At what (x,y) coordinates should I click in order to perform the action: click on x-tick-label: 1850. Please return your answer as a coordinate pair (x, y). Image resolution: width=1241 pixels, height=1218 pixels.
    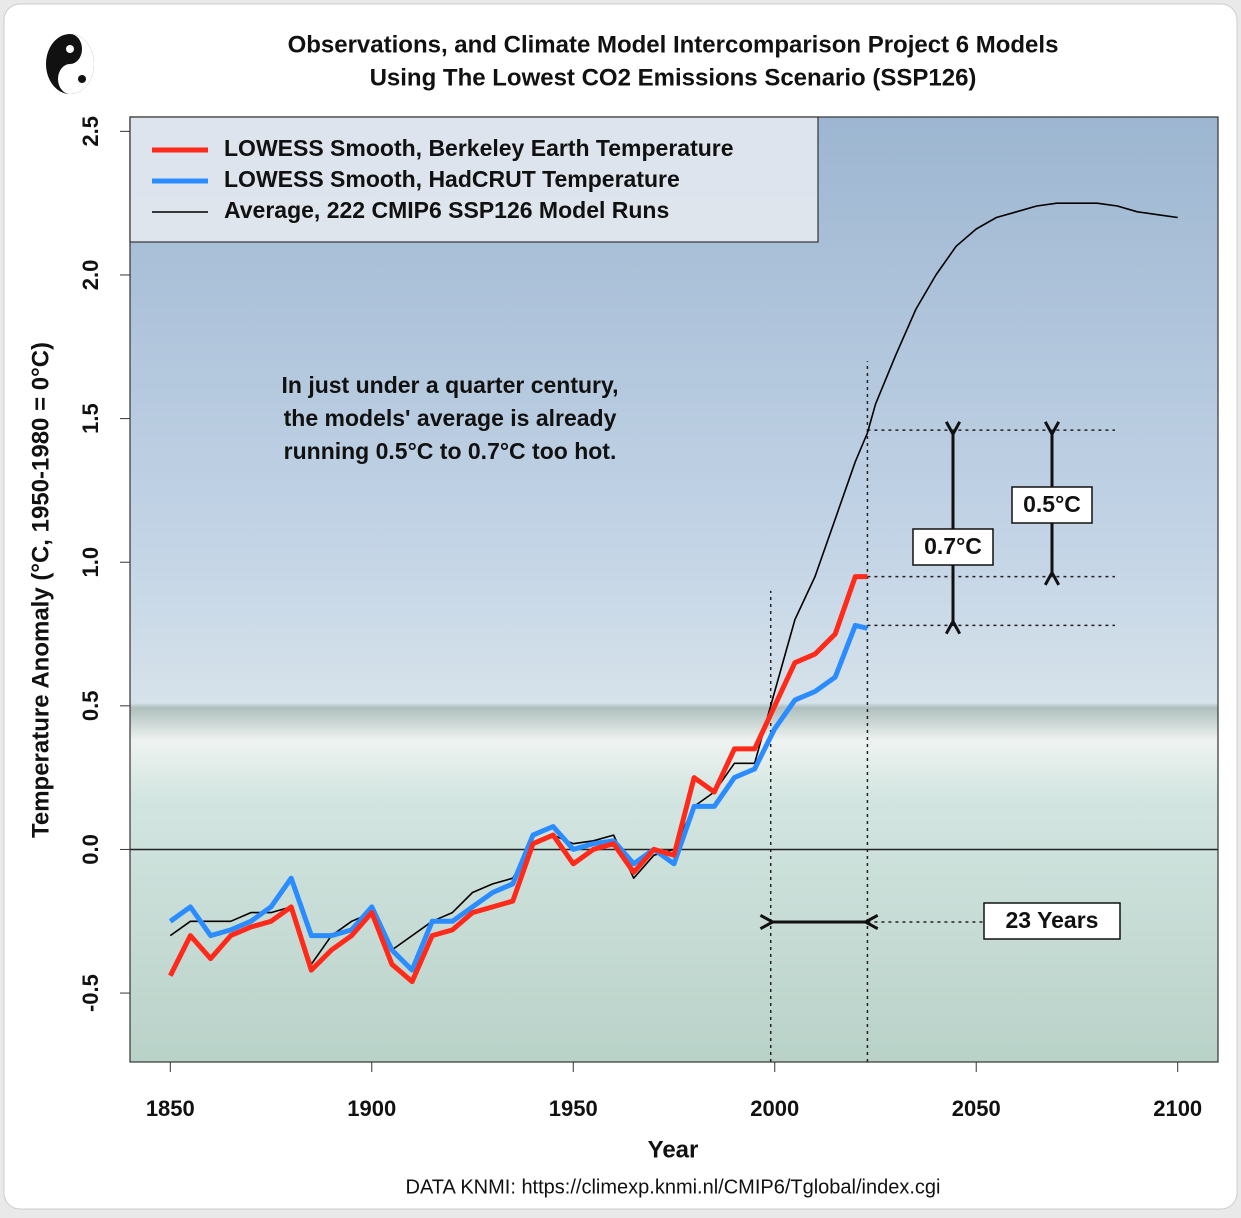
    Looking at the image, I should click on (170, 1108).